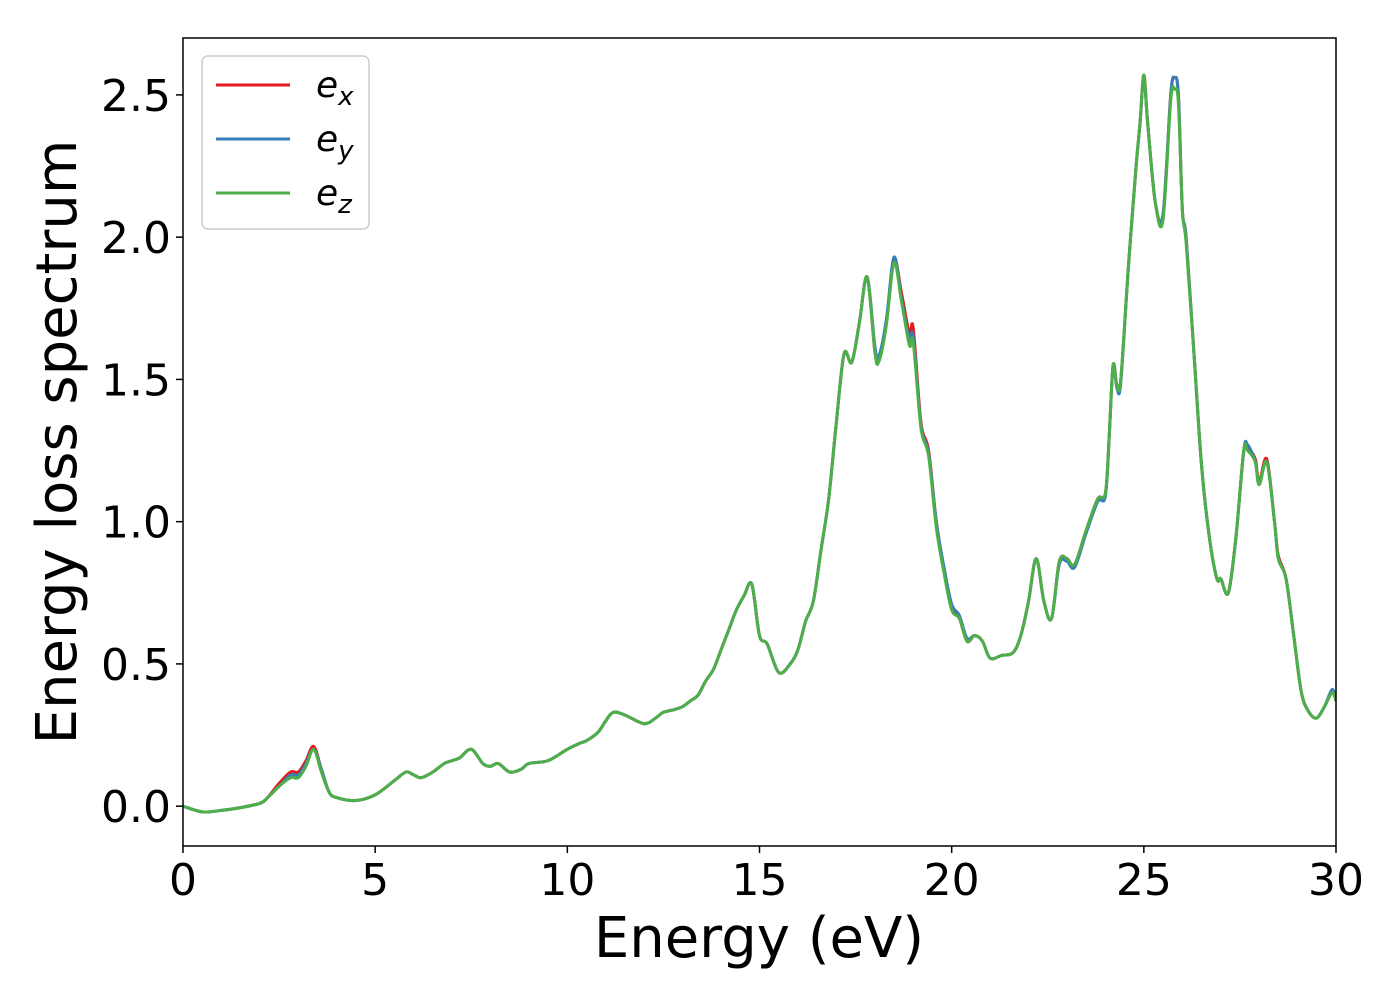 The image size is (1400, 1000). I want to click on x-tick-label: 10, so click(567, 880).